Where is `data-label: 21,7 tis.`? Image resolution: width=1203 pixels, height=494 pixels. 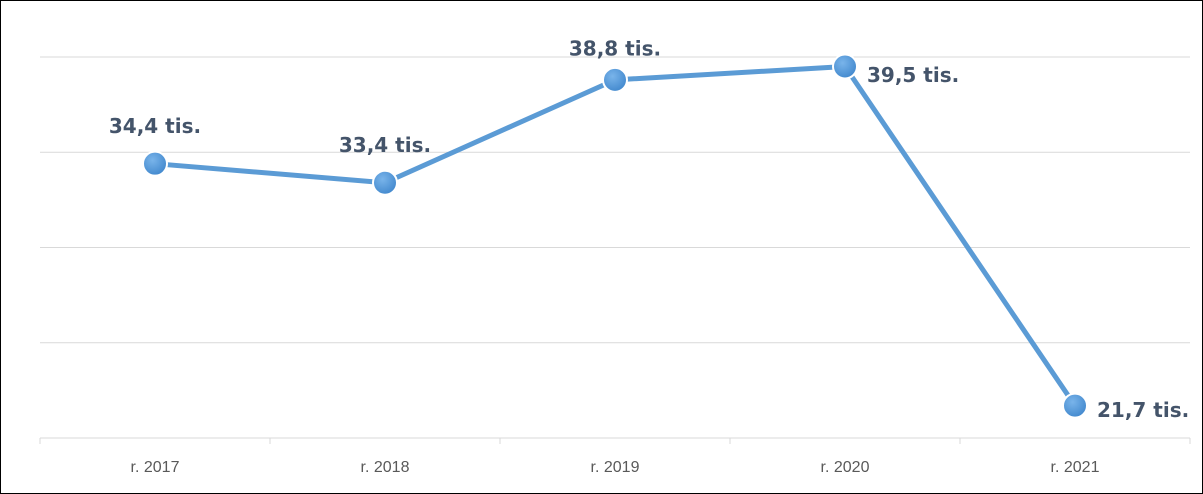
data-label: 21,7 tis. is located at coordinates (1143, 410).